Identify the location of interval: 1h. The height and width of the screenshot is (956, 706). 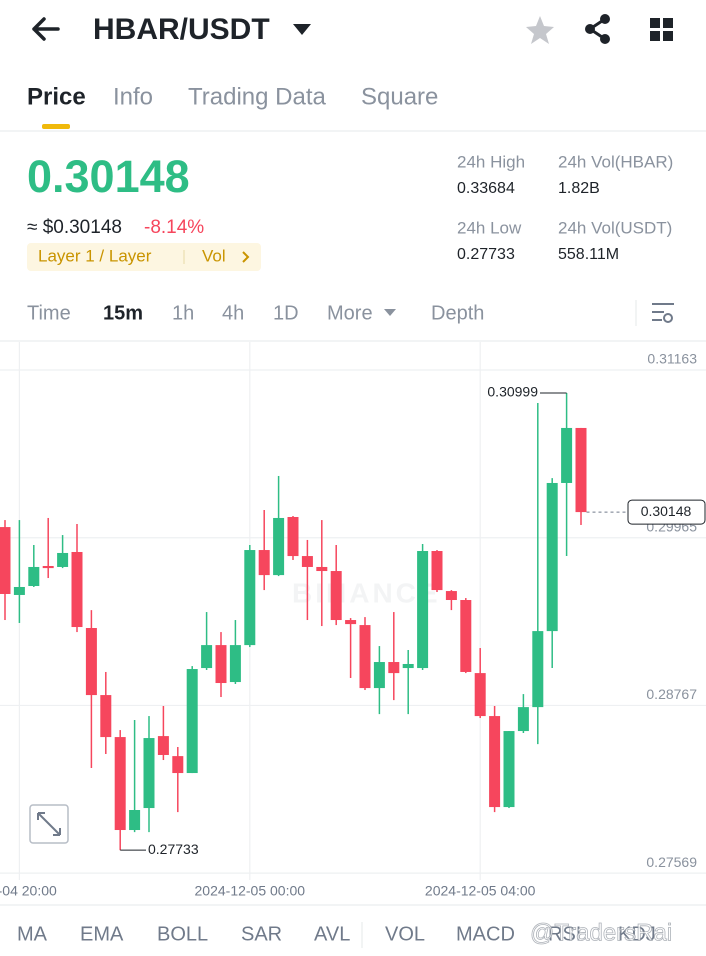
(183, 313).